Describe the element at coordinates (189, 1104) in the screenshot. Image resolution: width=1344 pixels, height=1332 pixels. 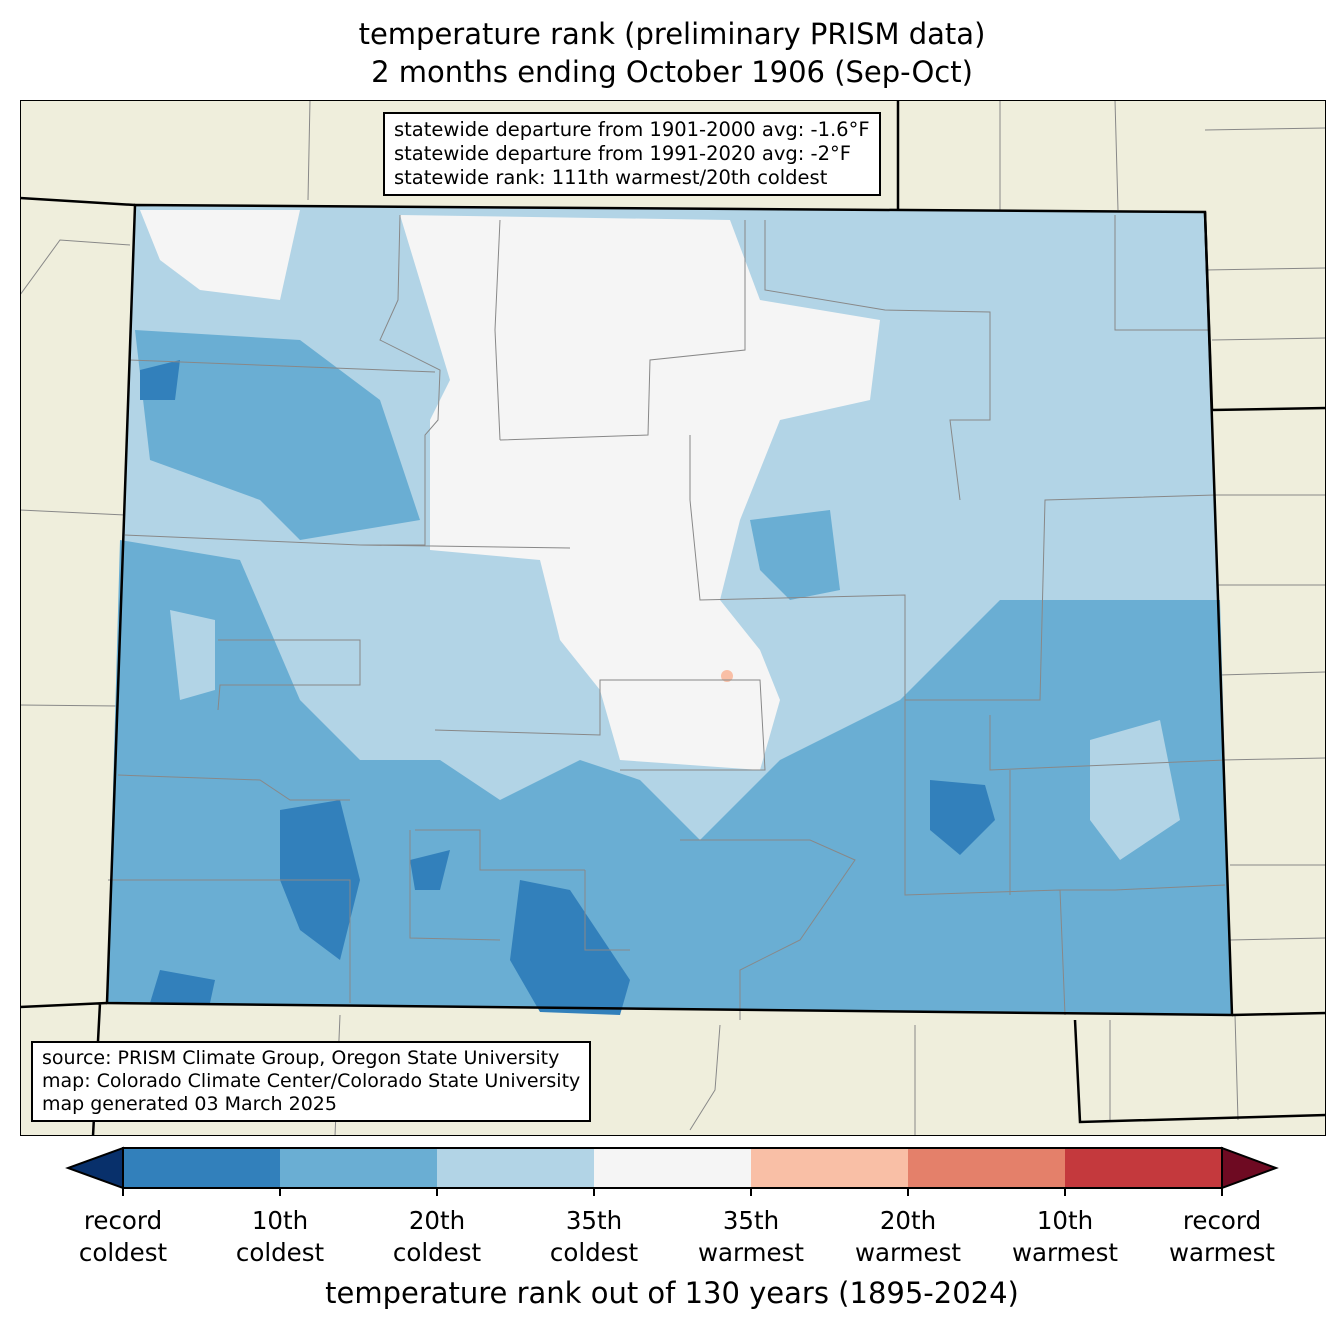
I see `source-generated-date: map generated 03 March 2025` at that location.